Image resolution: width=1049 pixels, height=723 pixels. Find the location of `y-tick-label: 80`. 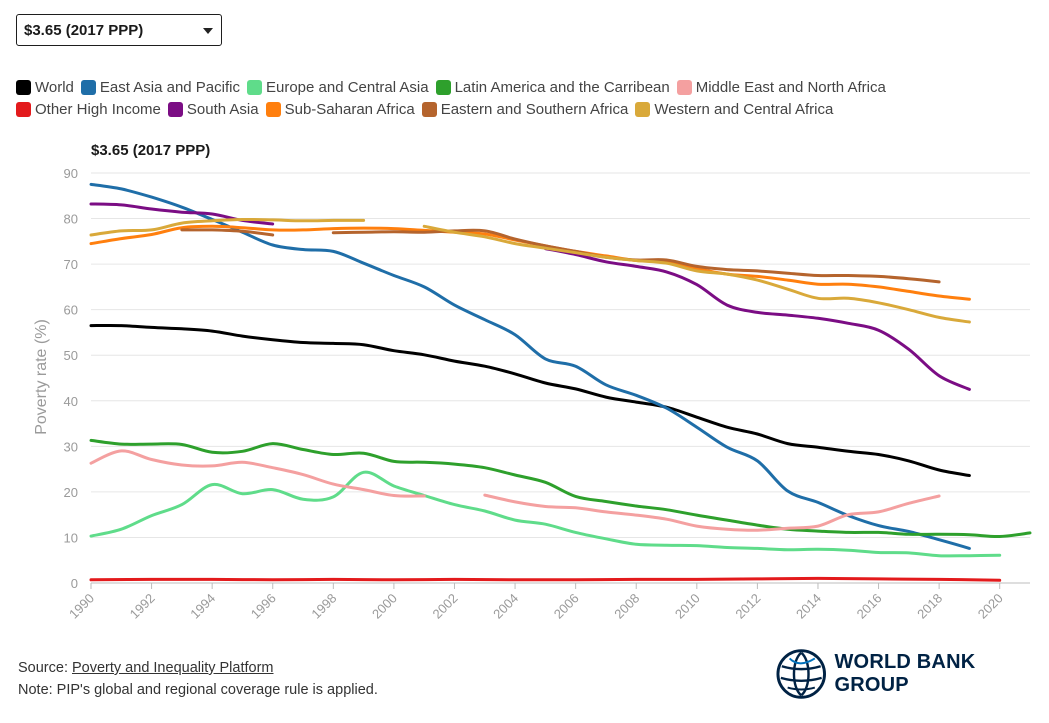

y-tick-label: 80 is located at coordinates (71, 219).